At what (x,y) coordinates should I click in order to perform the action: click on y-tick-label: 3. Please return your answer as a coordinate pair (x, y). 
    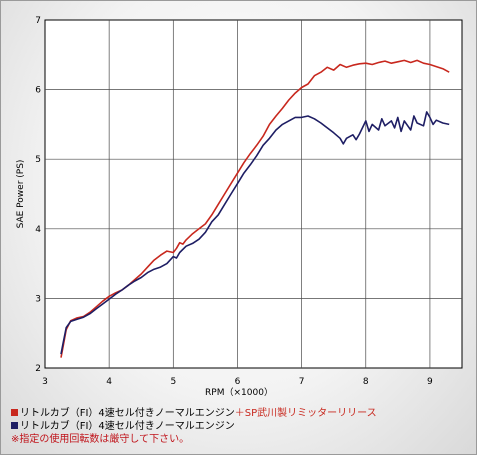
    Looking at the image, I should click on (38, 299).